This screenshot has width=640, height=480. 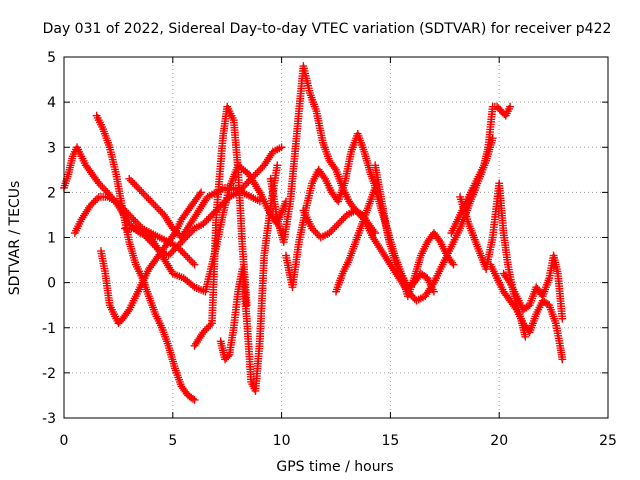 I want to click on y-tick-label: 0, so click(x=51, y=284).